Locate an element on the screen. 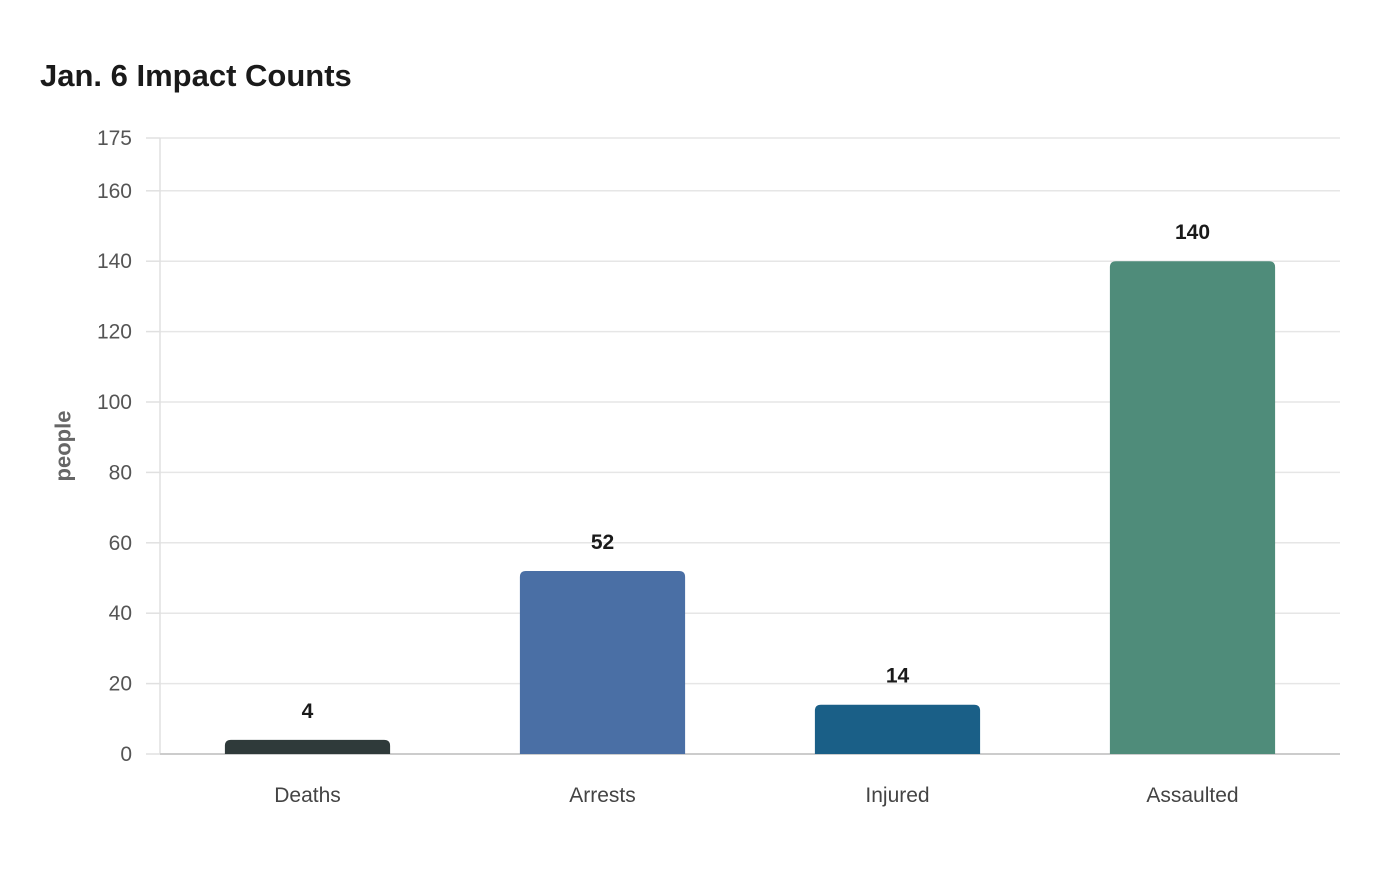 The image size is (1400, 880). y-tick-label: 100 is located at coordinates (114, 402).